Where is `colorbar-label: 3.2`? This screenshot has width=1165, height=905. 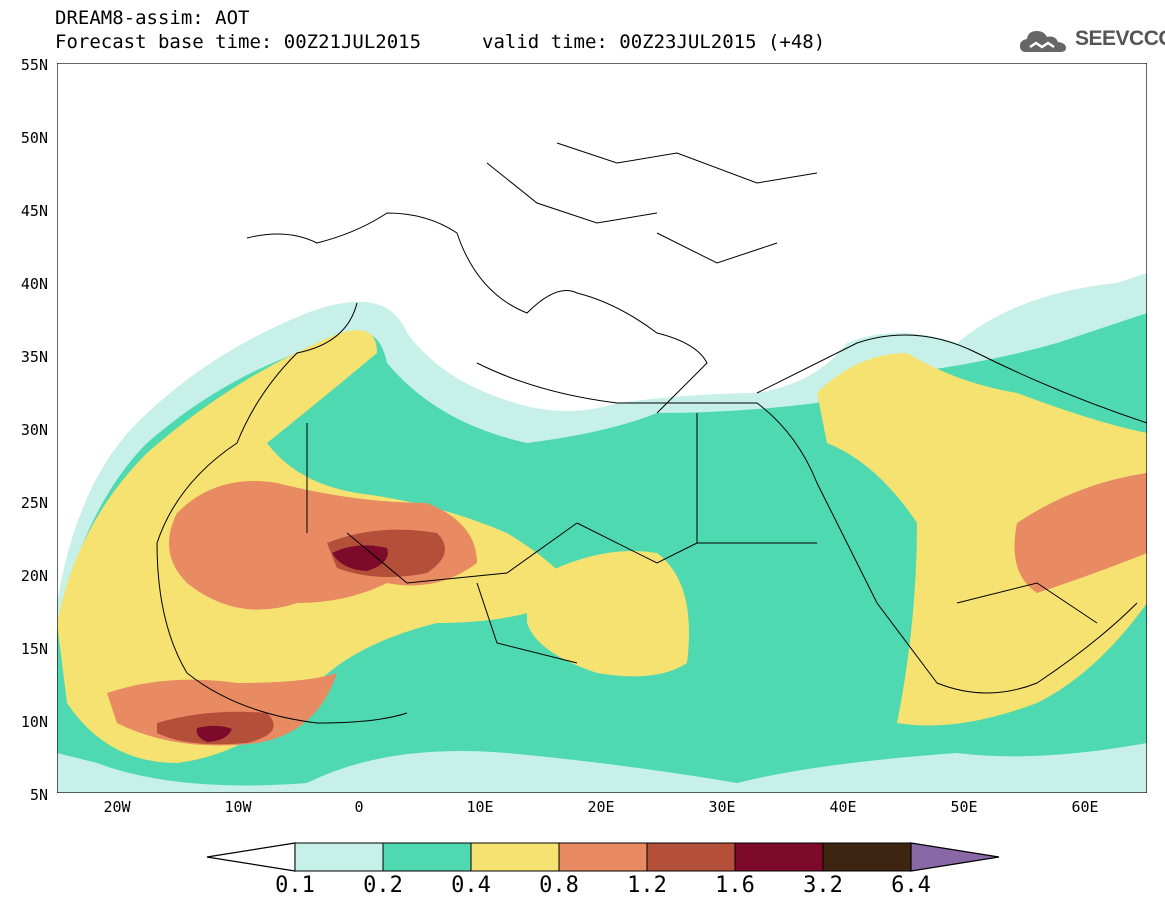 colorbar-label: 3.2 is located at coordinates (823, 885).